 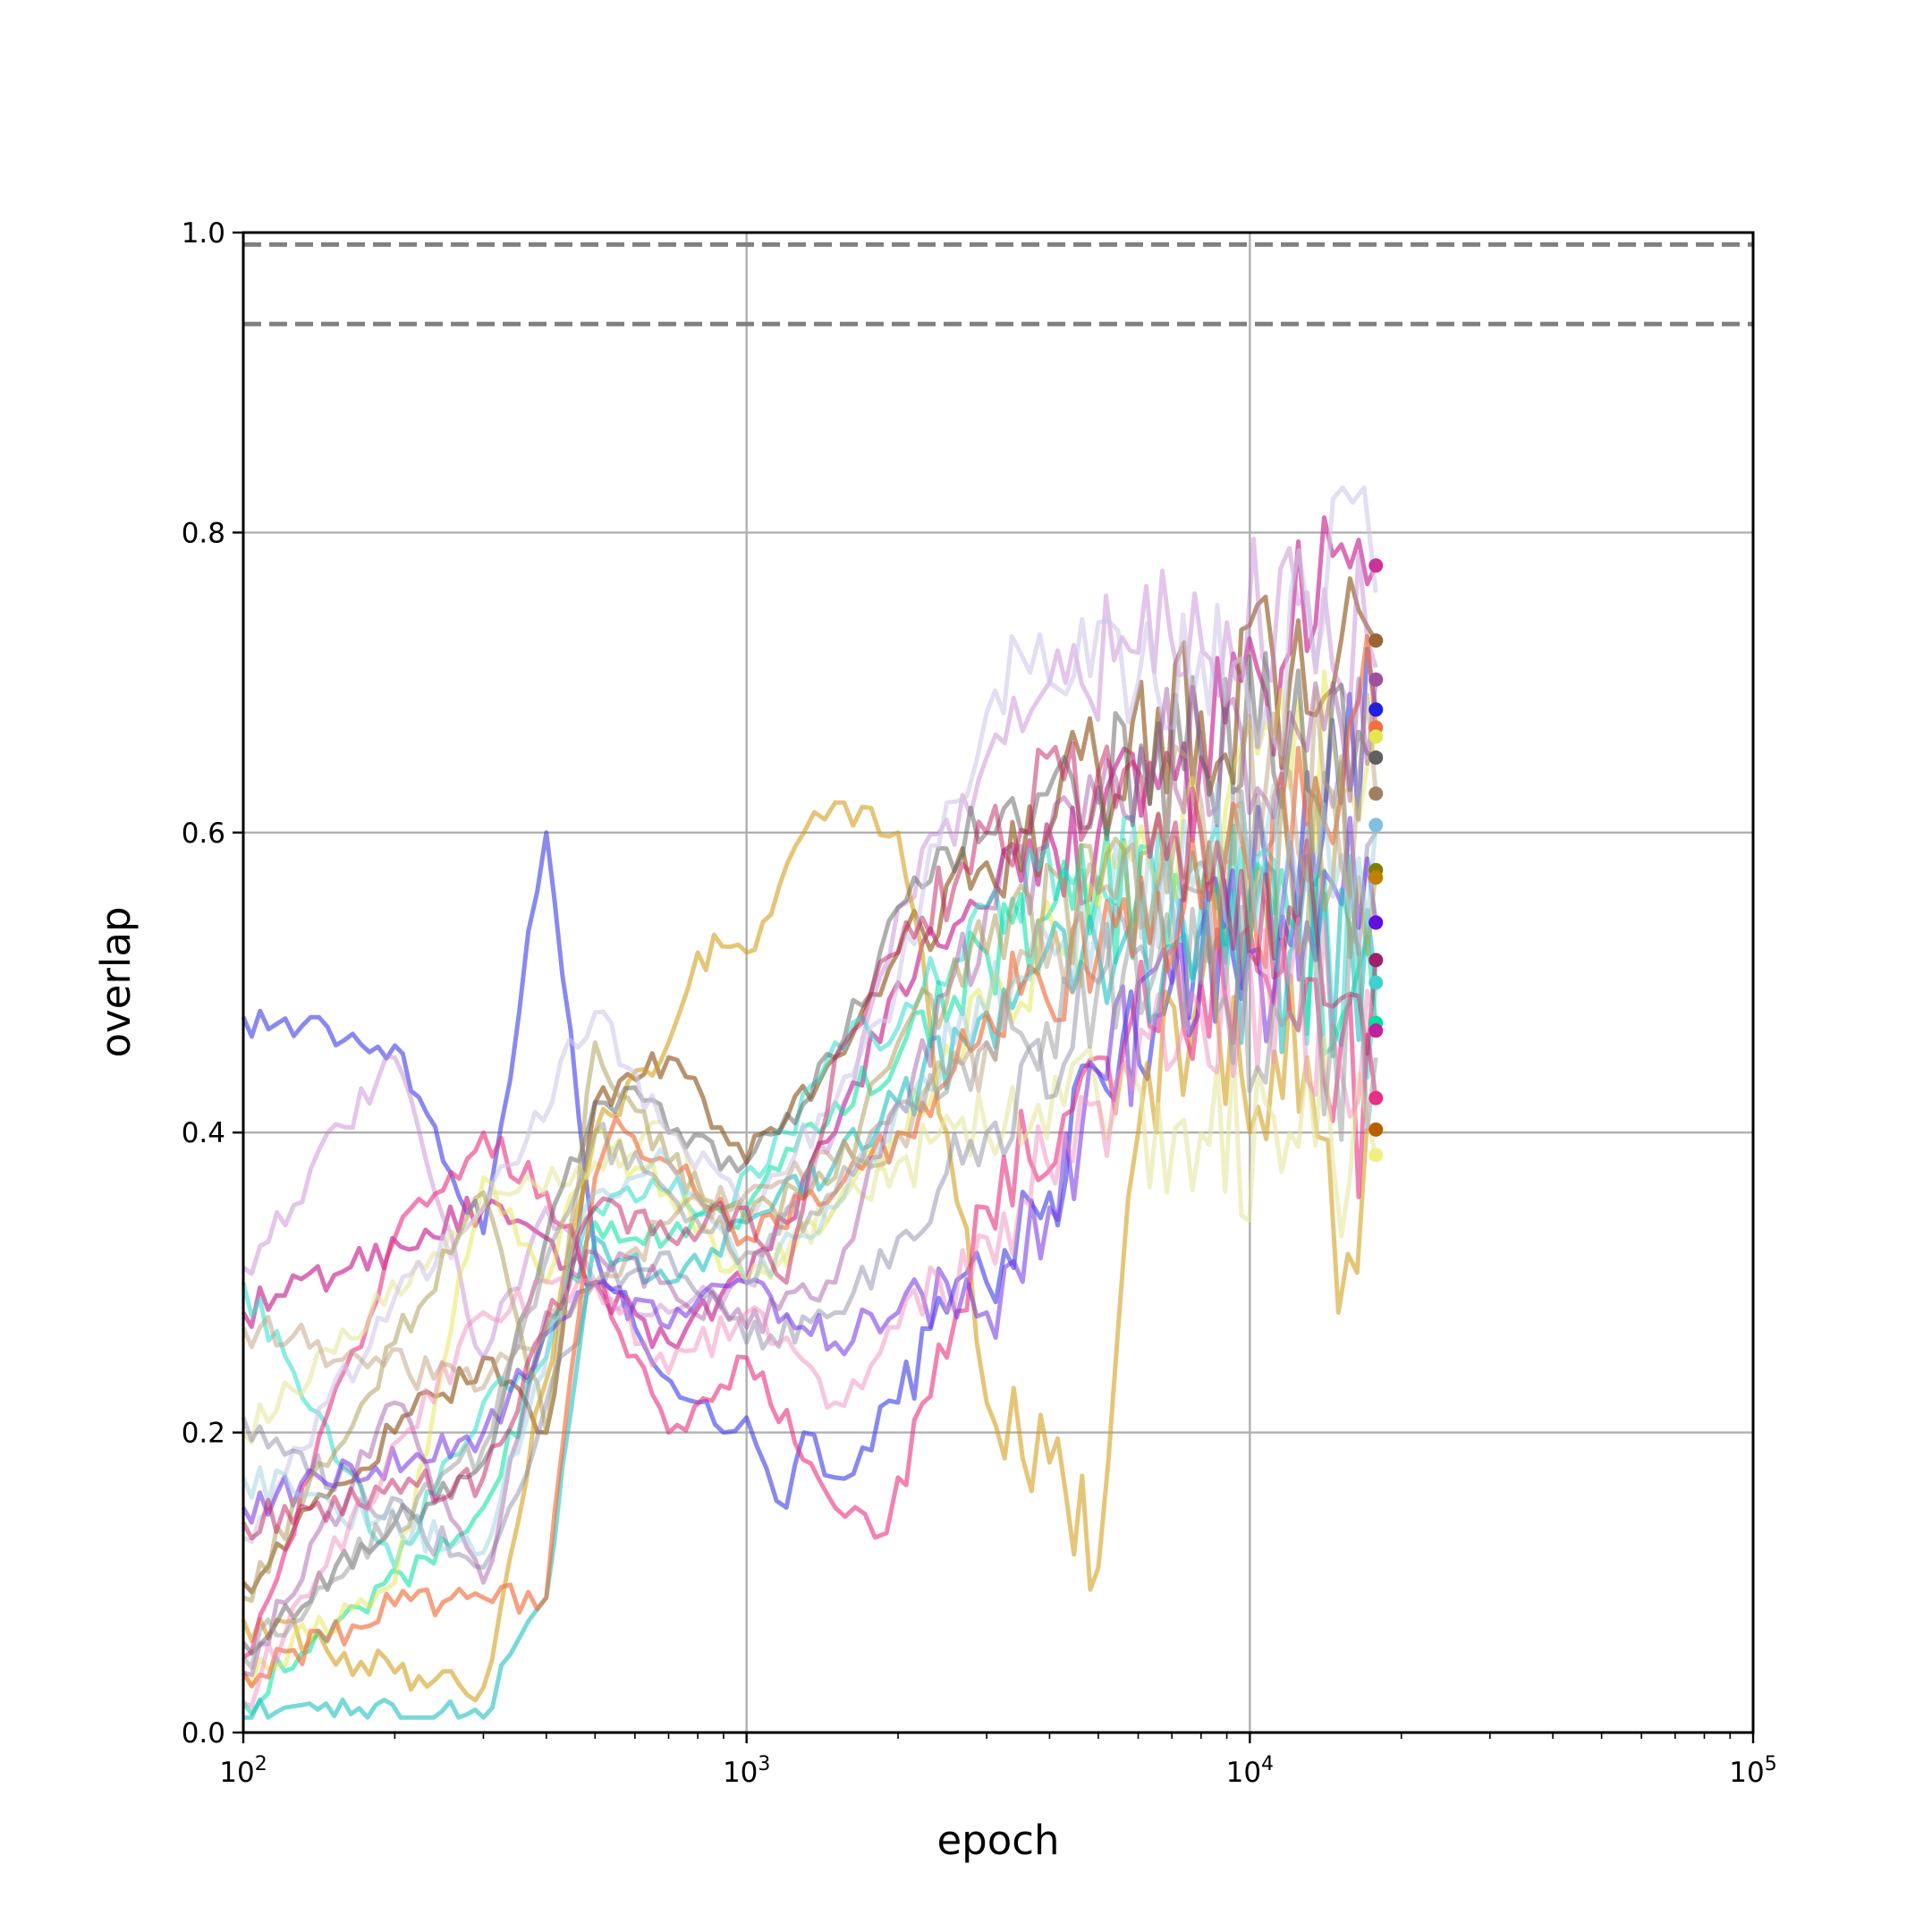 What do you see at coordinates (997, 1840) in the screenshot?
I see `x-axis-title: epoch` at bounding box center [997, 1840].